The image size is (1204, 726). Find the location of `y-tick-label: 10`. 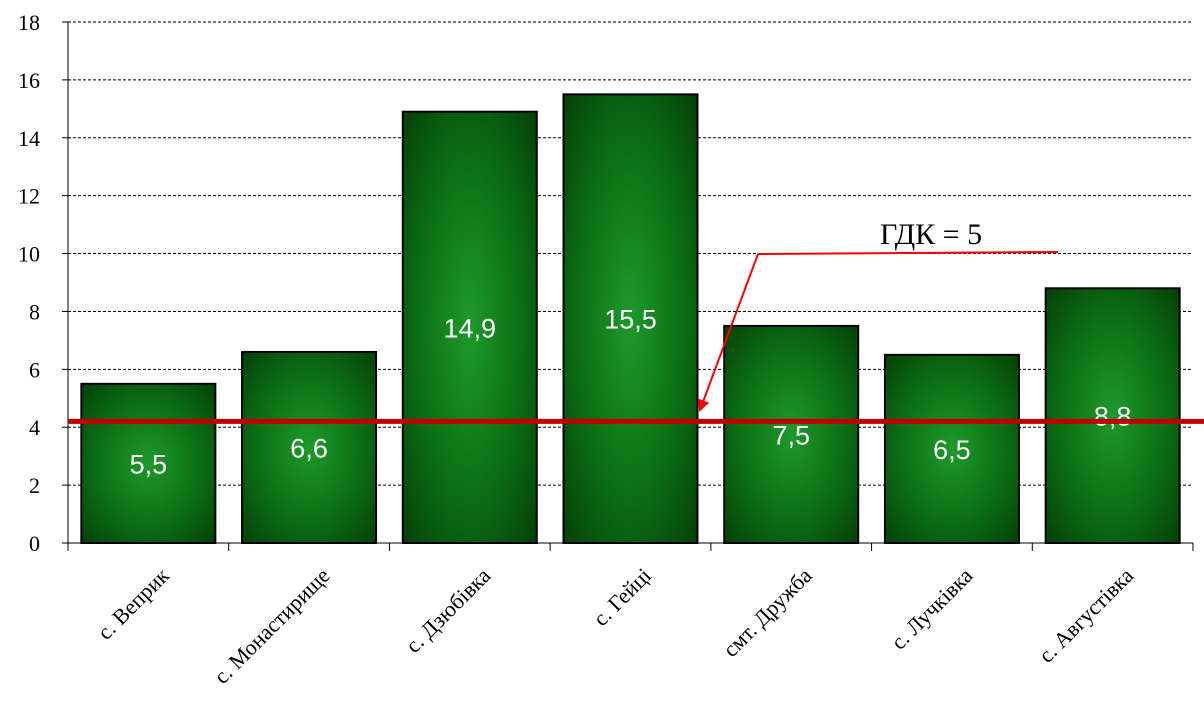

y-tick-label: 10 is located at coordinates (29, 254).